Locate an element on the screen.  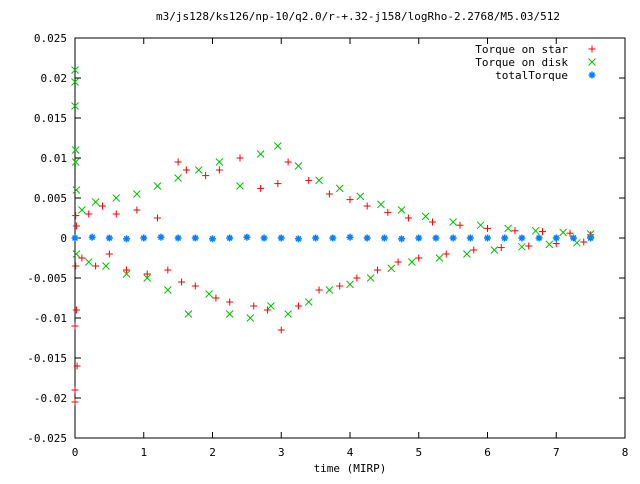
x-tick-label: 7 is located at coordinates (556, 452).